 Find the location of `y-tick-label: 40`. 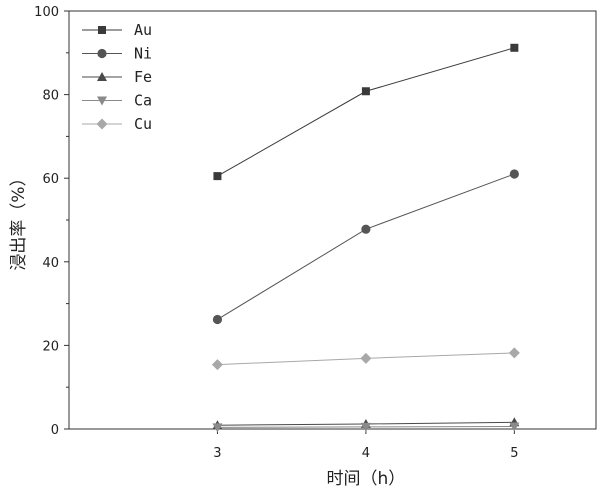

y-tick-label: 40 is located at coordinates (50, 263).